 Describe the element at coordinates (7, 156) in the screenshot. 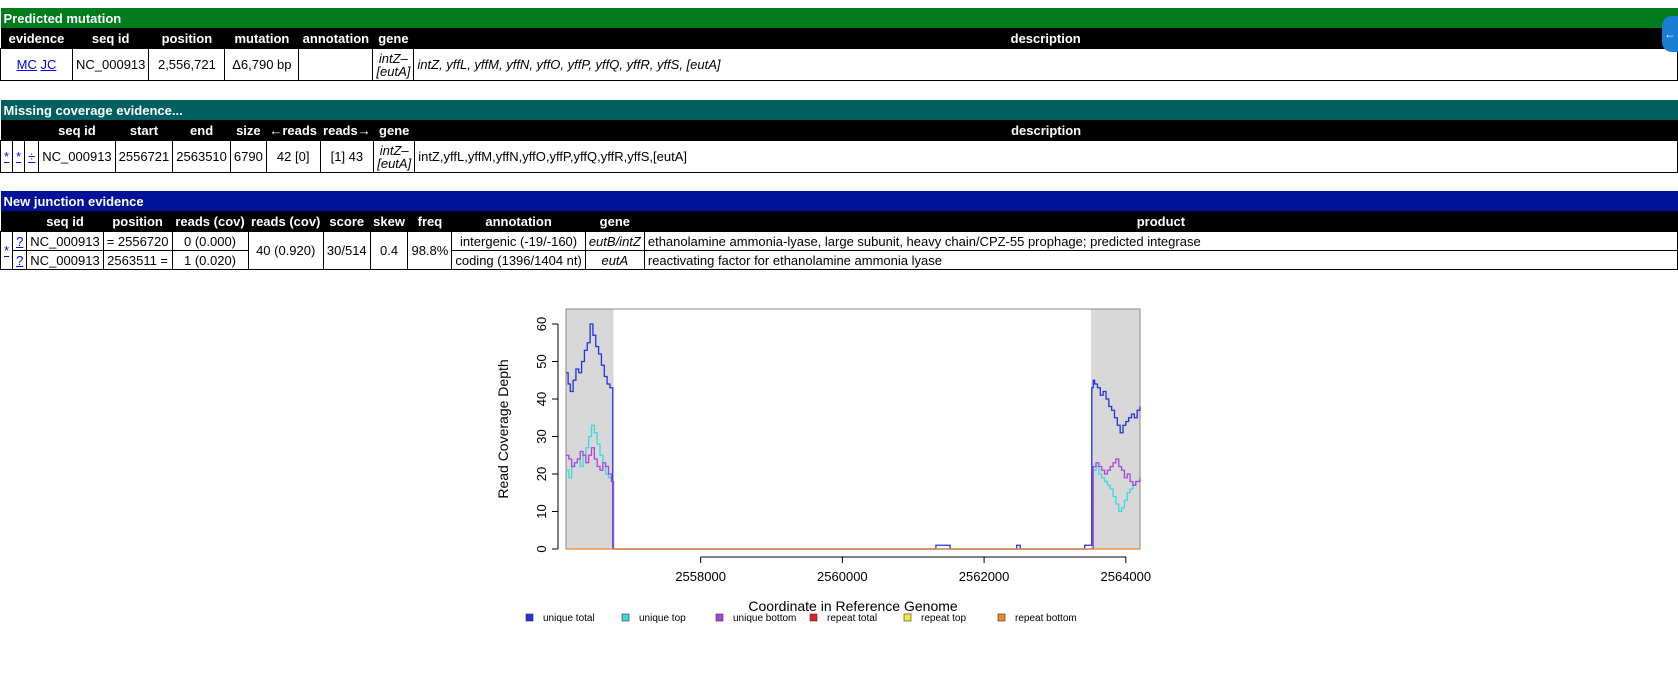

I see `missing-link-star-1: *` at that location.